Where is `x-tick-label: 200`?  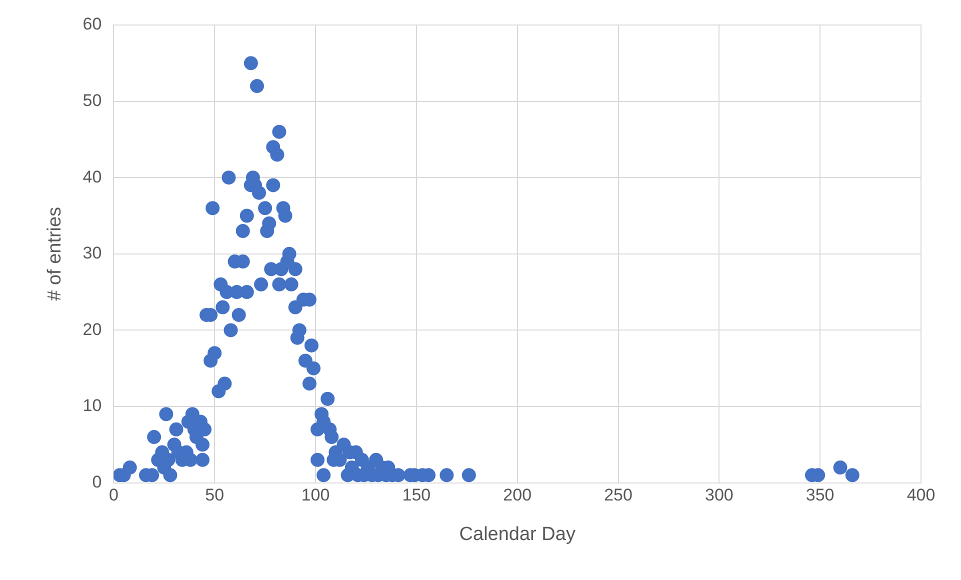
x-tick-label: 200 is located at coordinates (517, 495).